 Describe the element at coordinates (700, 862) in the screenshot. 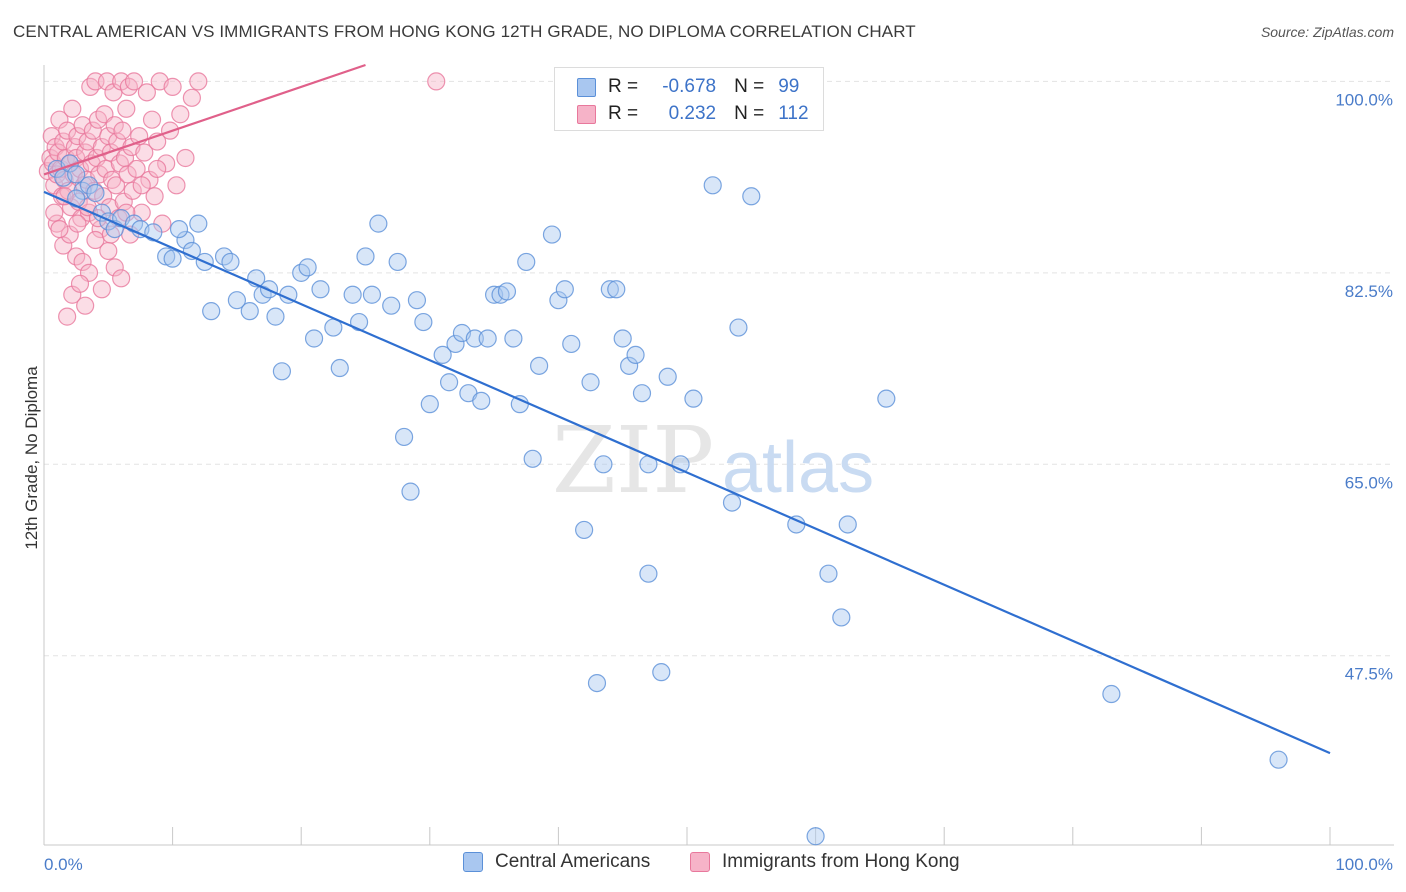

I see `legend-swatch-pink` at that location.